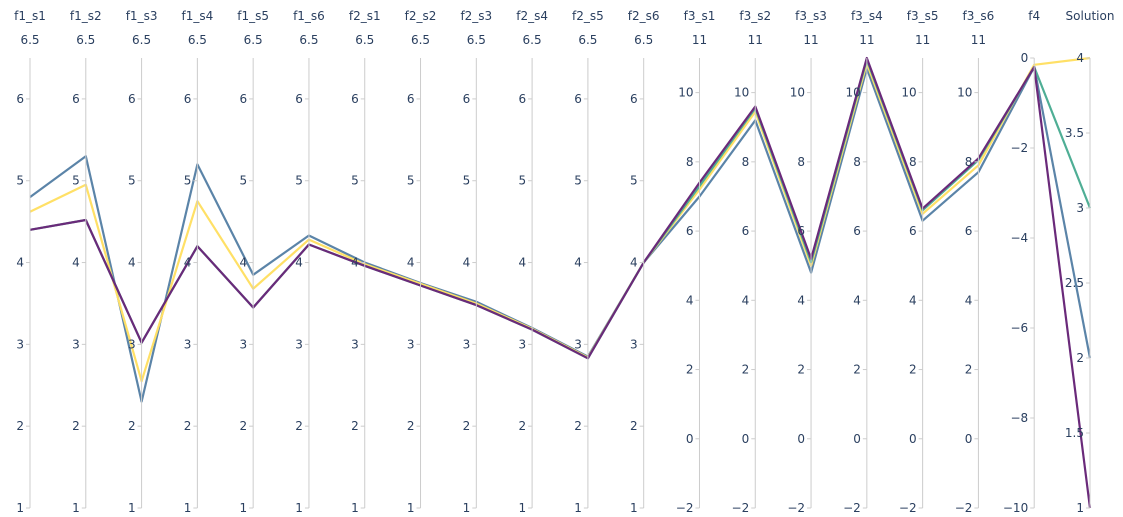 The height and width of the screenshot is (517, 1123). Describe the element at coordinates (142, 262) in the screenshot. I see `axis-f1_s3: f1_s3 6.5 1 2 3 4 5 6` at that location.